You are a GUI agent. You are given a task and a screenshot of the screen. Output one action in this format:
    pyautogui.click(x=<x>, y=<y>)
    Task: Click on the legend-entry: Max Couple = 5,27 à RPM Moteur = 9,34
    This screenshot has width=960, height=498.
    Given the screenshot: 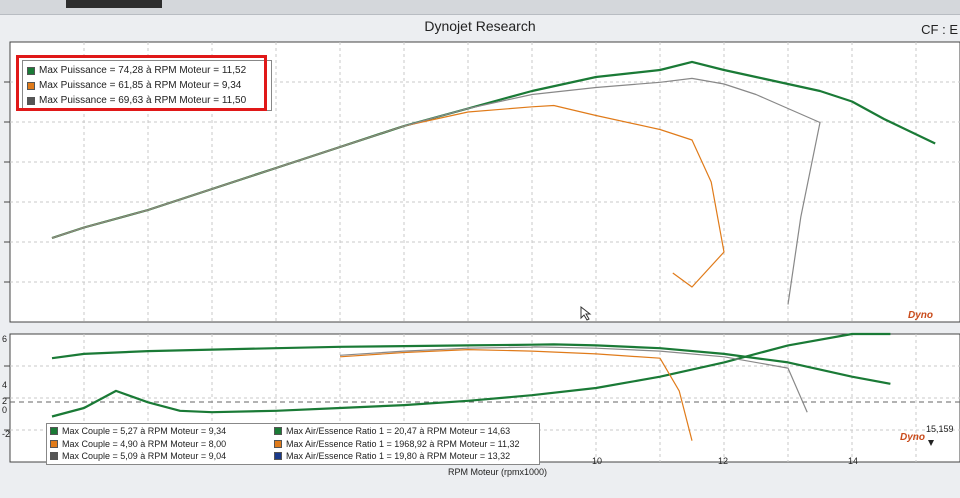 What is the action you would take?
    pyautogui.click(x=162, y=431)
    